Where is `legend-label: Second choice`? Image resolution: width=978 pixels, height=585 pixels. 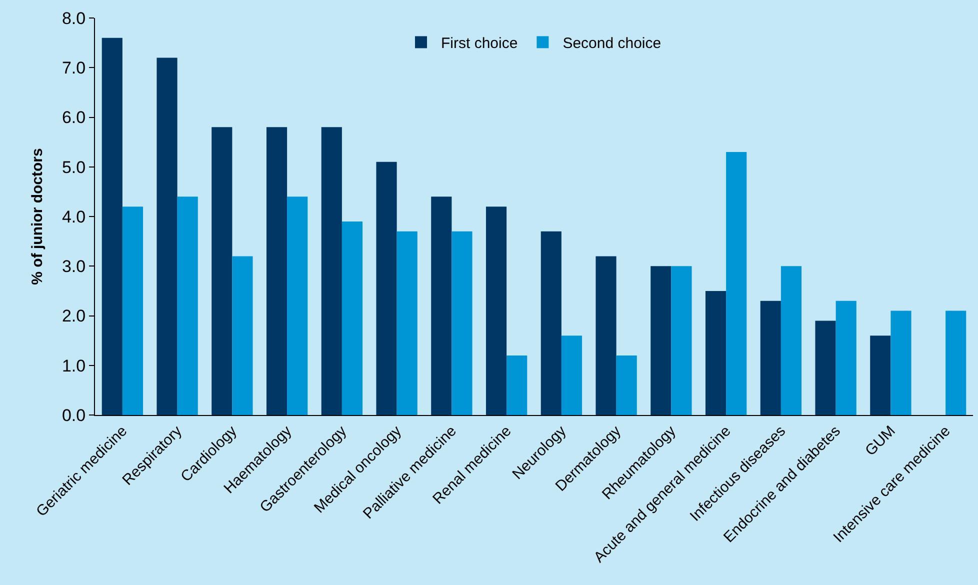
legend-label: Second choice is located at coordinates (612, 43).